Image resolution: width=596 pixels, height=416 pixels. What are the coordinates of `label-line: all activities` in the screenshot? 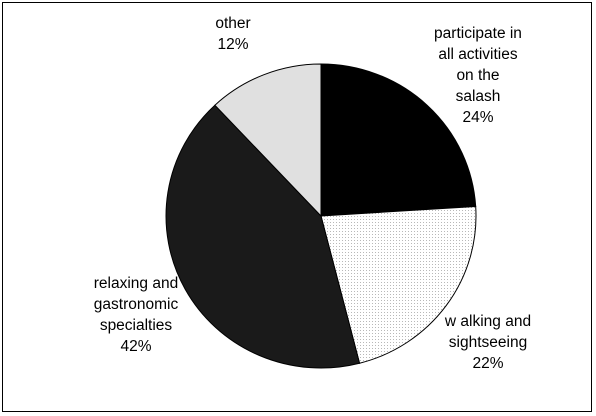 It's located at (478, 54).